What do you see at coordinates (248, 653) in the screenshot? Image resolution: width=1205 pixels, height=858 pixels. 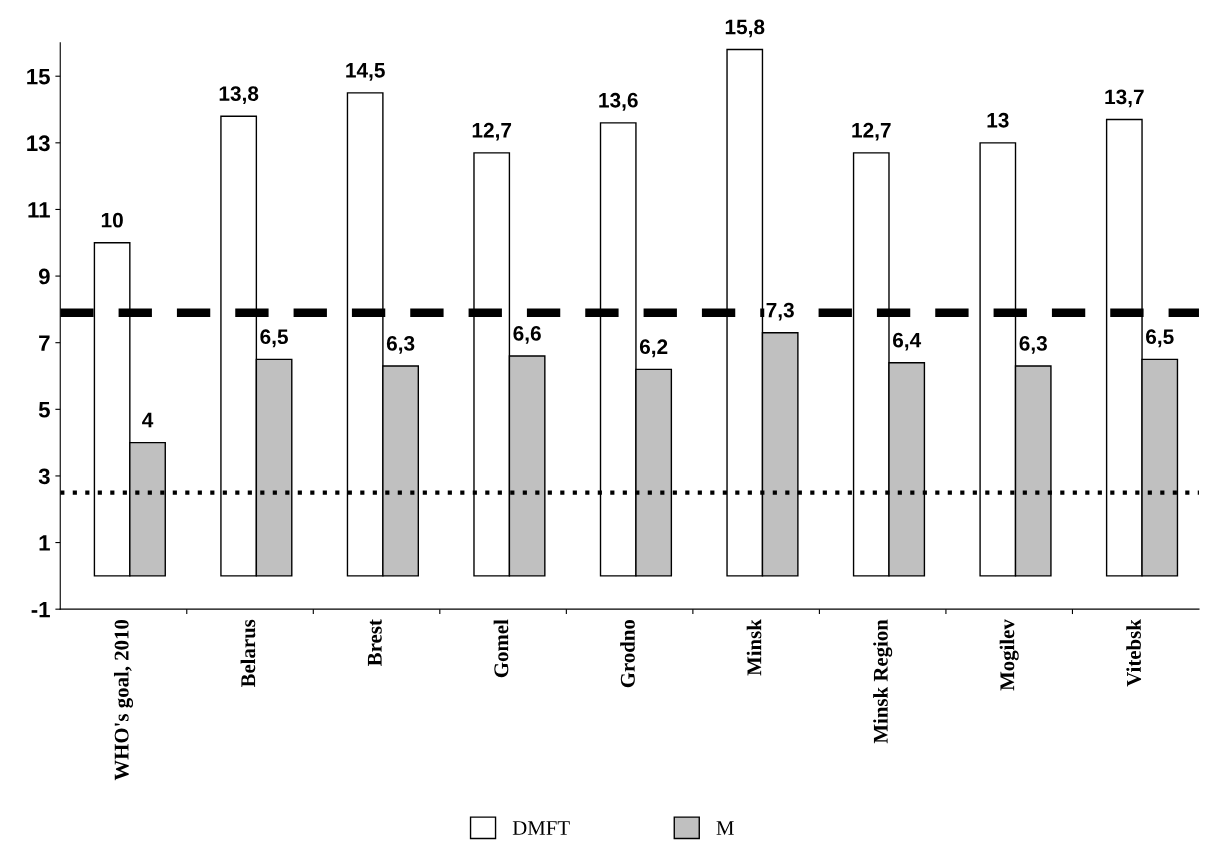 I see `x-tick-label: Belarus` at bounding box center [248, 653].